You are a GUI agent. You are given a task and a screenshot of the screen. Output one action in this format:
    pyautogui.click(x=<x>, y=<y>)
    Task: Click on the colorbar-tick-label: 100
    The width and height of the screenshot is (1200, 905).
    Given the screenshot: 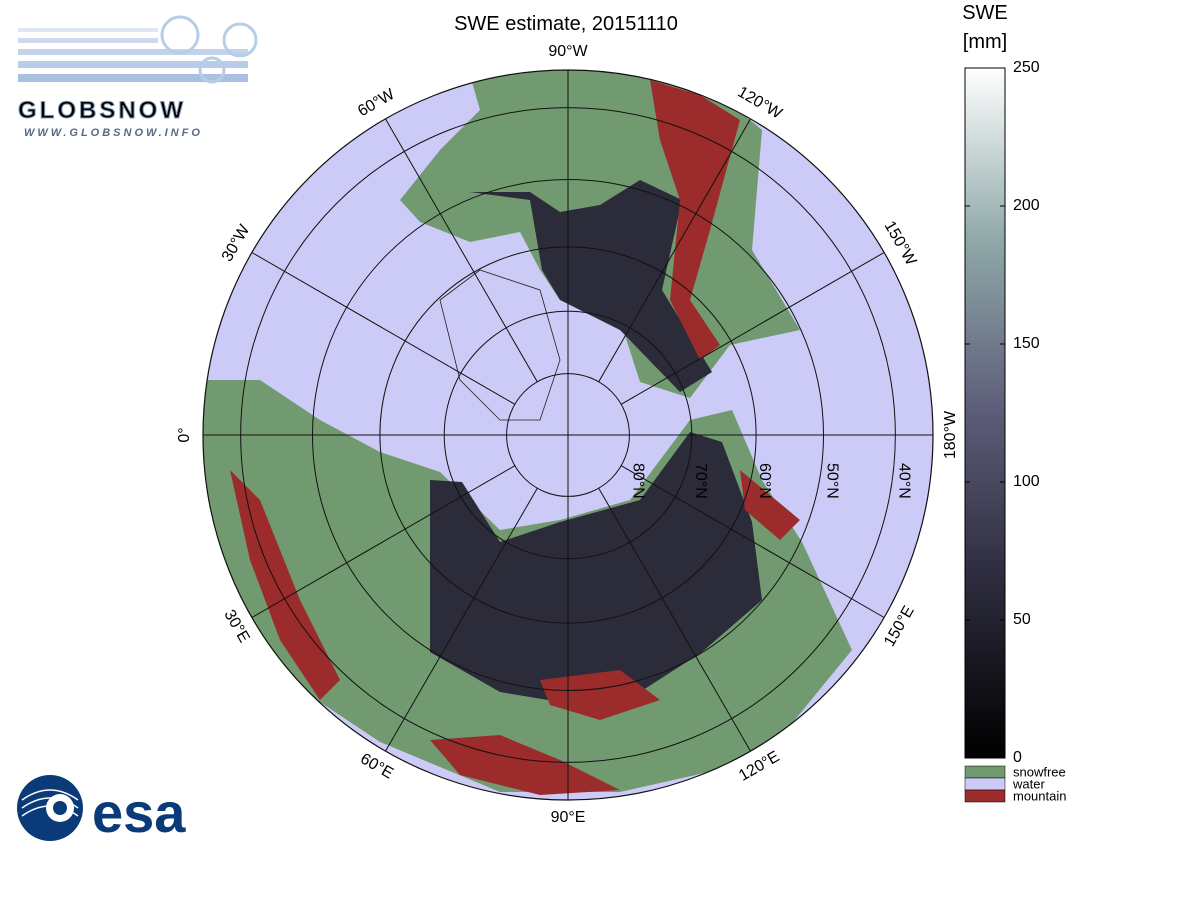 What is the action you would take?
    pyautogui.click(x=1026, y=481)
    